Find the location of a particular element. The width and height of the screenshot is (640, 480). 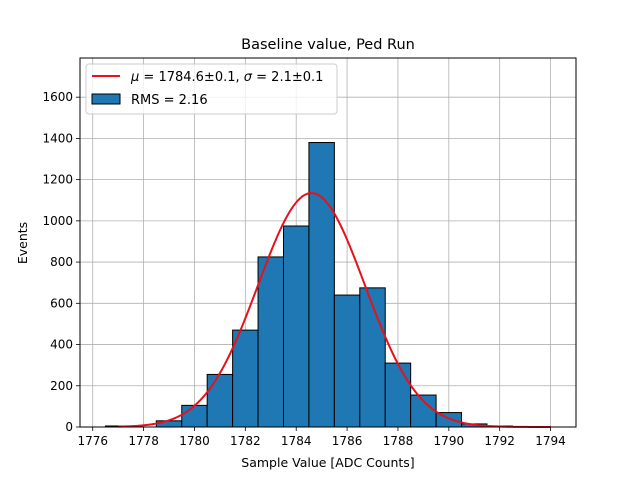

legend-mu-value: = 1784.6±0.1, is located at coordinates (191, 77).